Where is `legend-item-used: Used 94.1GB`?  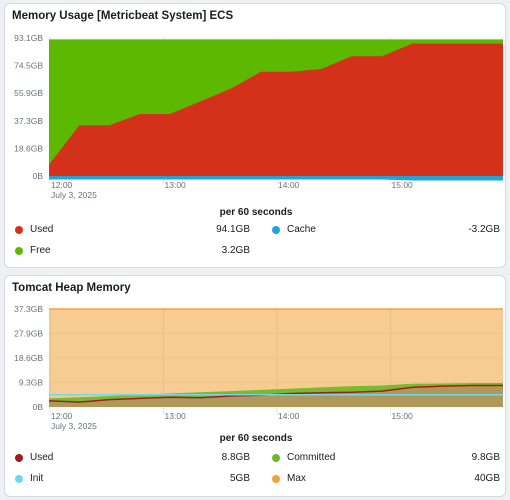 legend-item-used: Used 94.1GB is located at coordinates (132, 230).